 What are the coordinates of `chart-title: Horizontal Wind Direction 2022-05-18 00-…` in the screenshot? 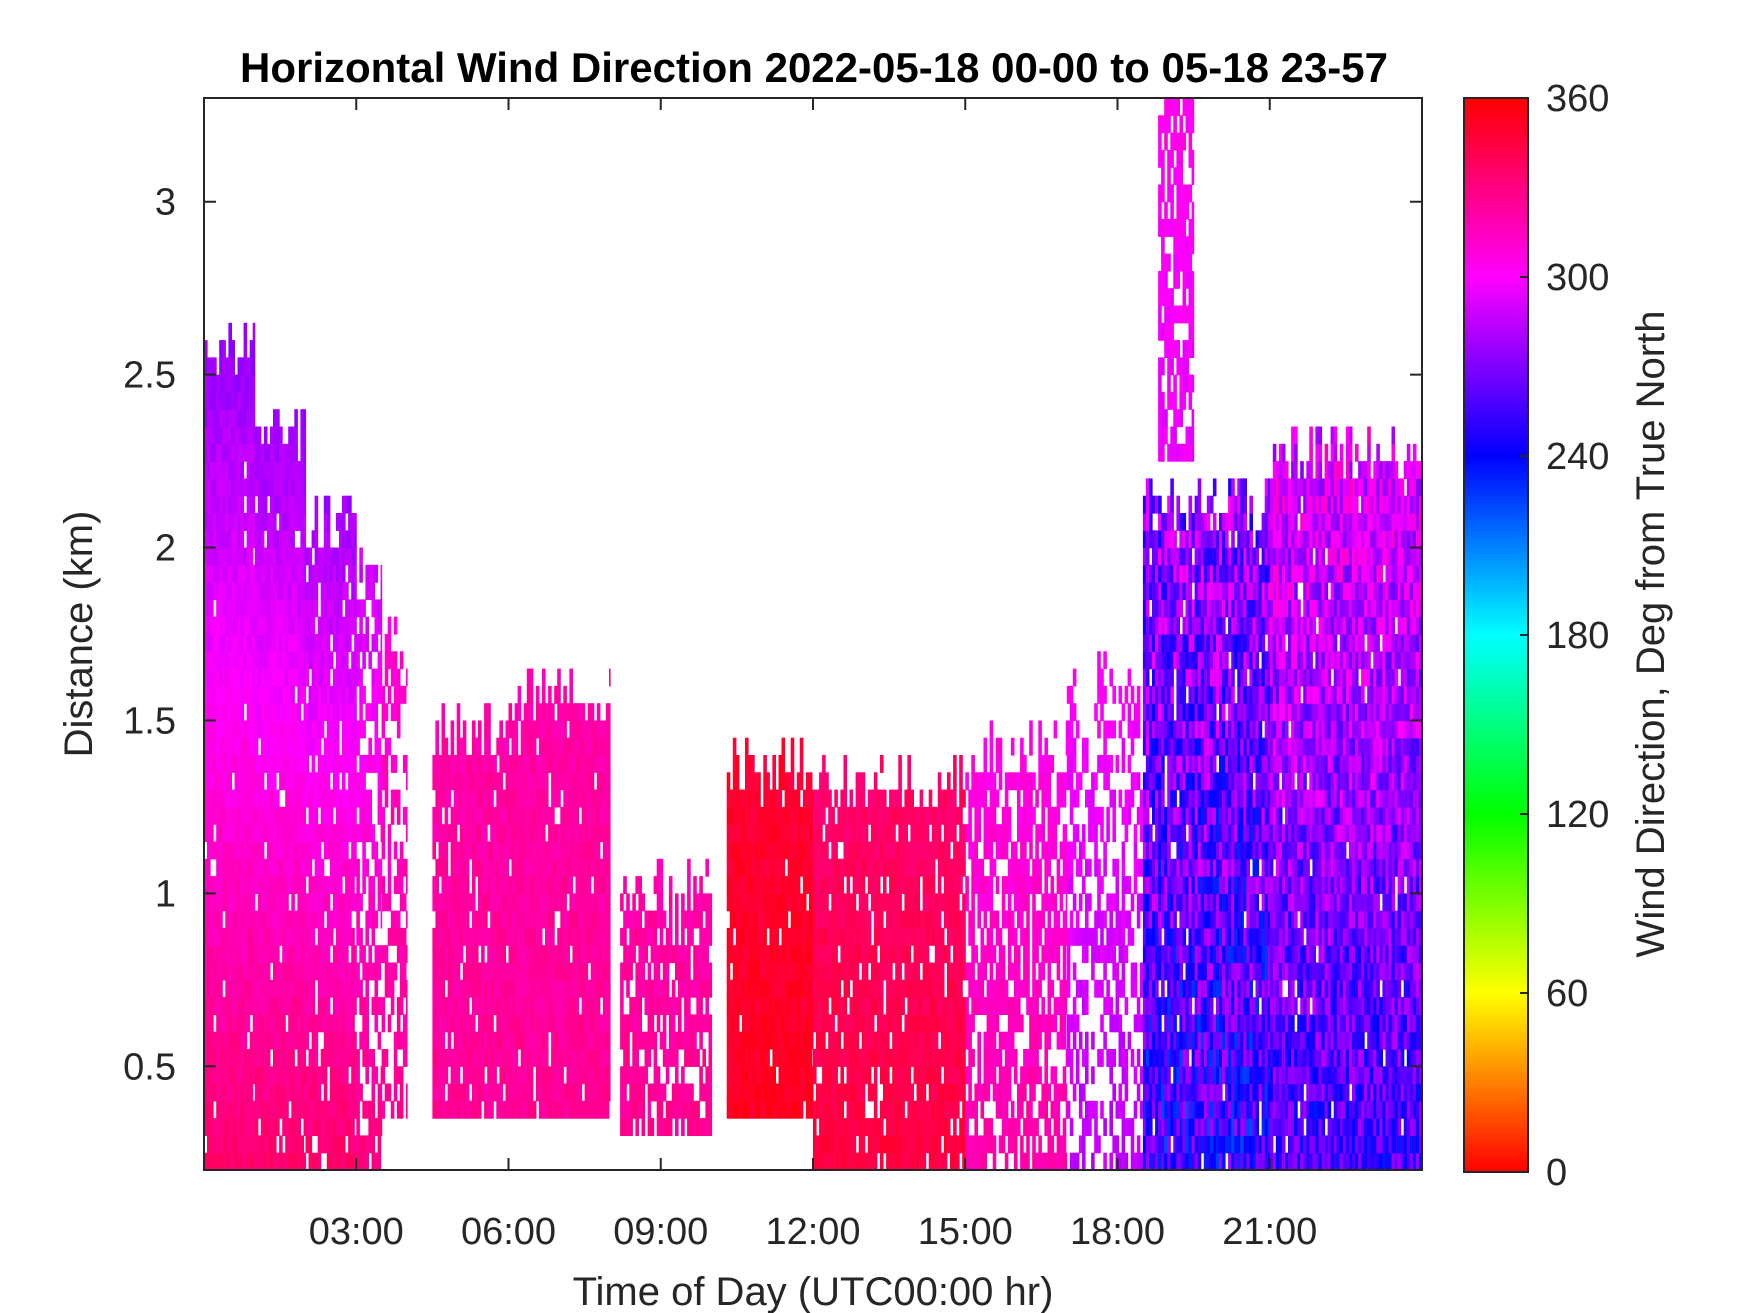 It's located at (814, 67).